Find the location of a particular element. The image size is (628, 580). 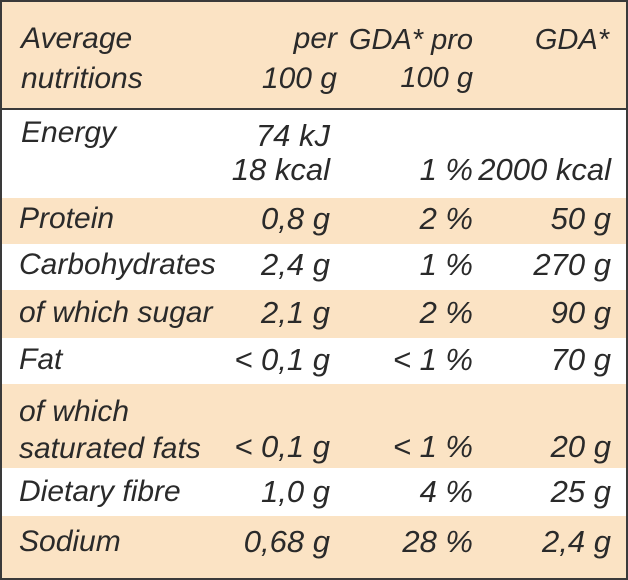

header-gda-pro: GDA* pro is located at coordinates (410, 40).